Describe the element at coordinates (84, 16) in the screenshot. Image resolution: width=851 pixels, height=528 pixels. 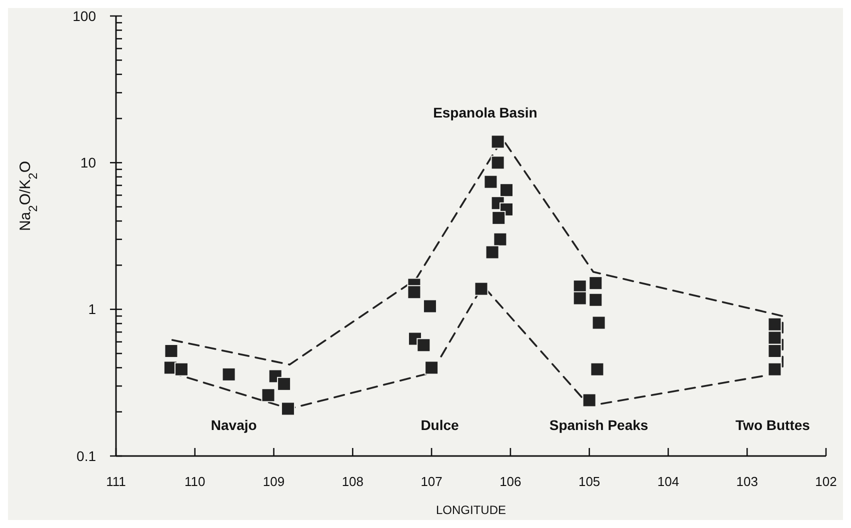
I see `y-tick-label: 100` at that location.